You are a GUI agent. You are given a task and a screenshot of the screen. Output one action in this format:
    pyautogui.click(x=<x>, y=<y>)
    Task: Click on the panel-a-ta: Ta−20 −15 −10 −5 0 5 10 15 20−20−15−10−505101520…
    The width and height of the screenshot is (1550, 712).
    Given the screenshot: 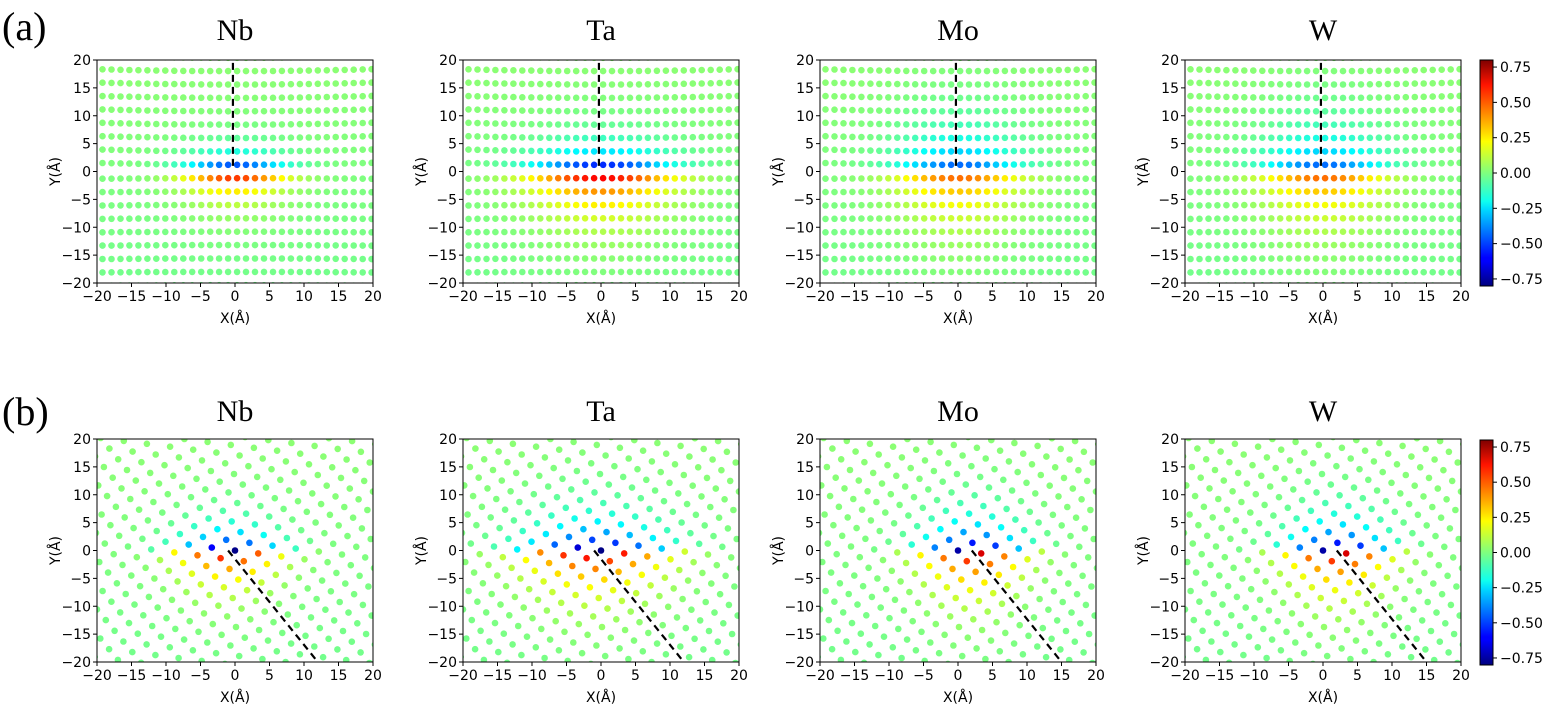 What is the action you would take?
    pyautogui.click(x=580, y=170)
    